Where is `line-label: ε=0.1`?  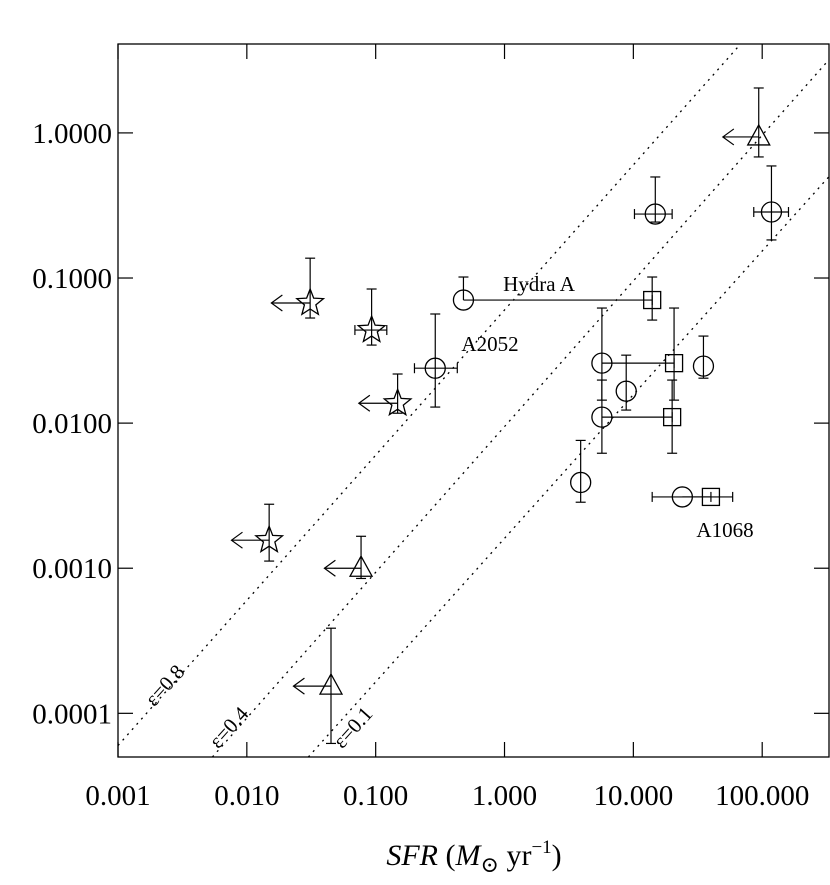 line-label: ε=0.1 is located at coordinates (352, 727).